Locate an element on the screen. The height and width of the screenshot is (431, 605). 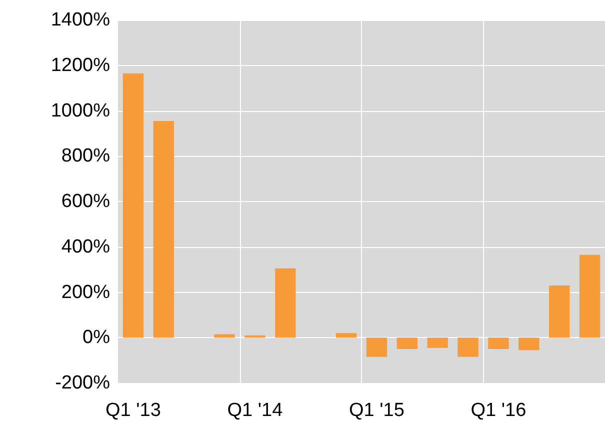
x-tick-label: Q1 '15 is located at coordinates (376, 410).